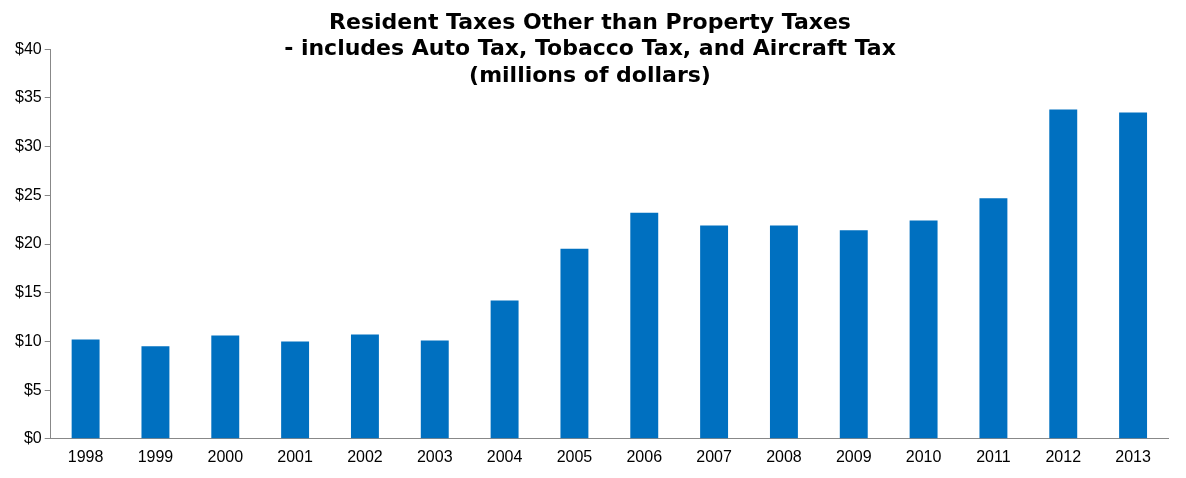 The height and width of the screenshot is (478, 1186). What do you see at coordinates (28, 194) in the screenshot?
I see `y-tick-label: $25` at bounding box center [28, 194].